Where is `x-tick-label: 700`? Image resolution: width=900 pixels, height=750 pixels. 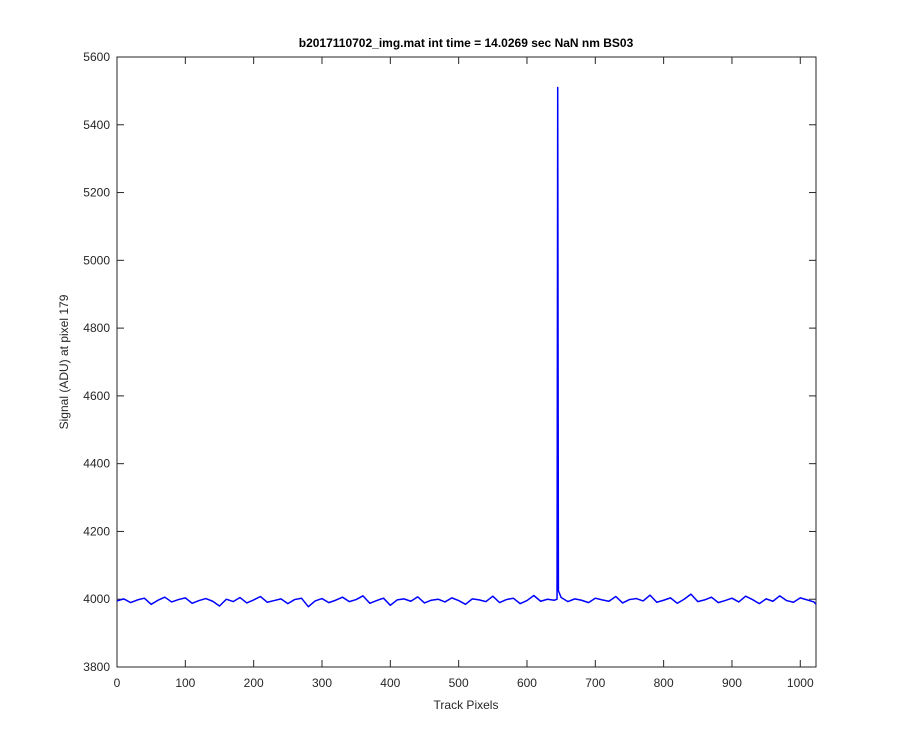 x-tick-label: 700 is located at coordinates (595, 683).